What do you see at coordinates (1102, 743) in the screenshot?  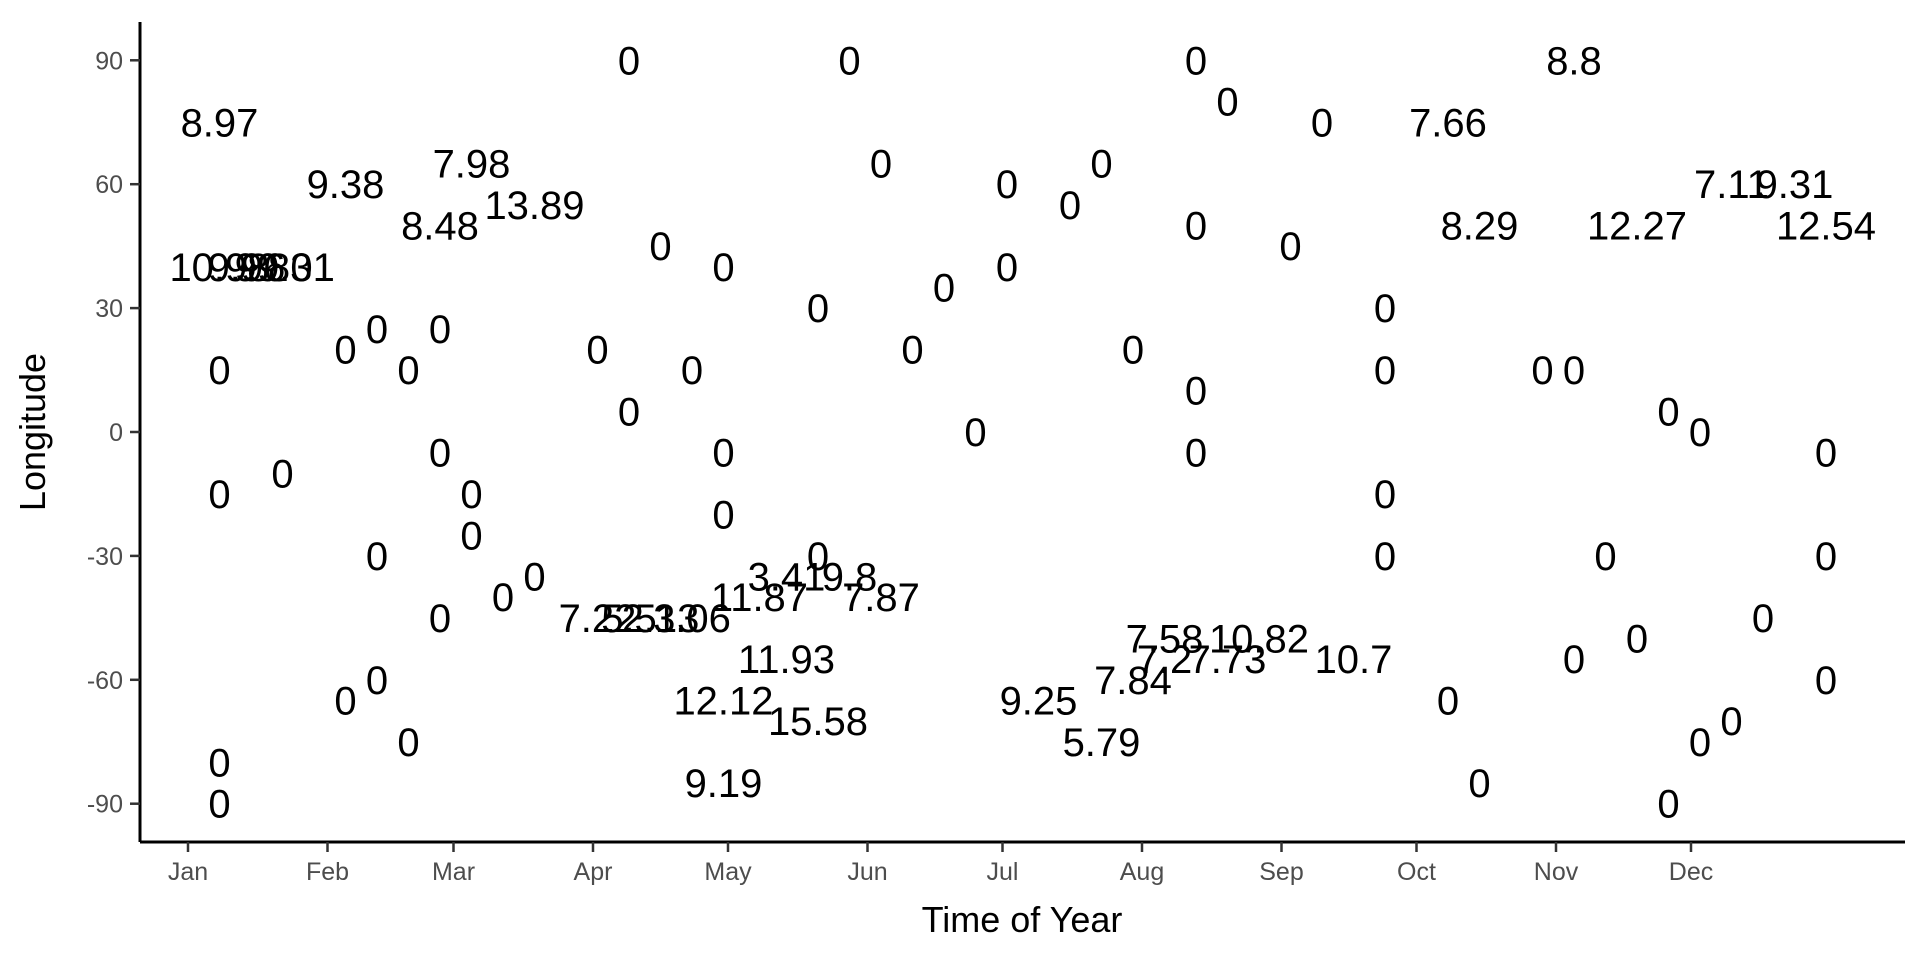 I see `point-label: 5.79` at bounding box center [1102, 743].